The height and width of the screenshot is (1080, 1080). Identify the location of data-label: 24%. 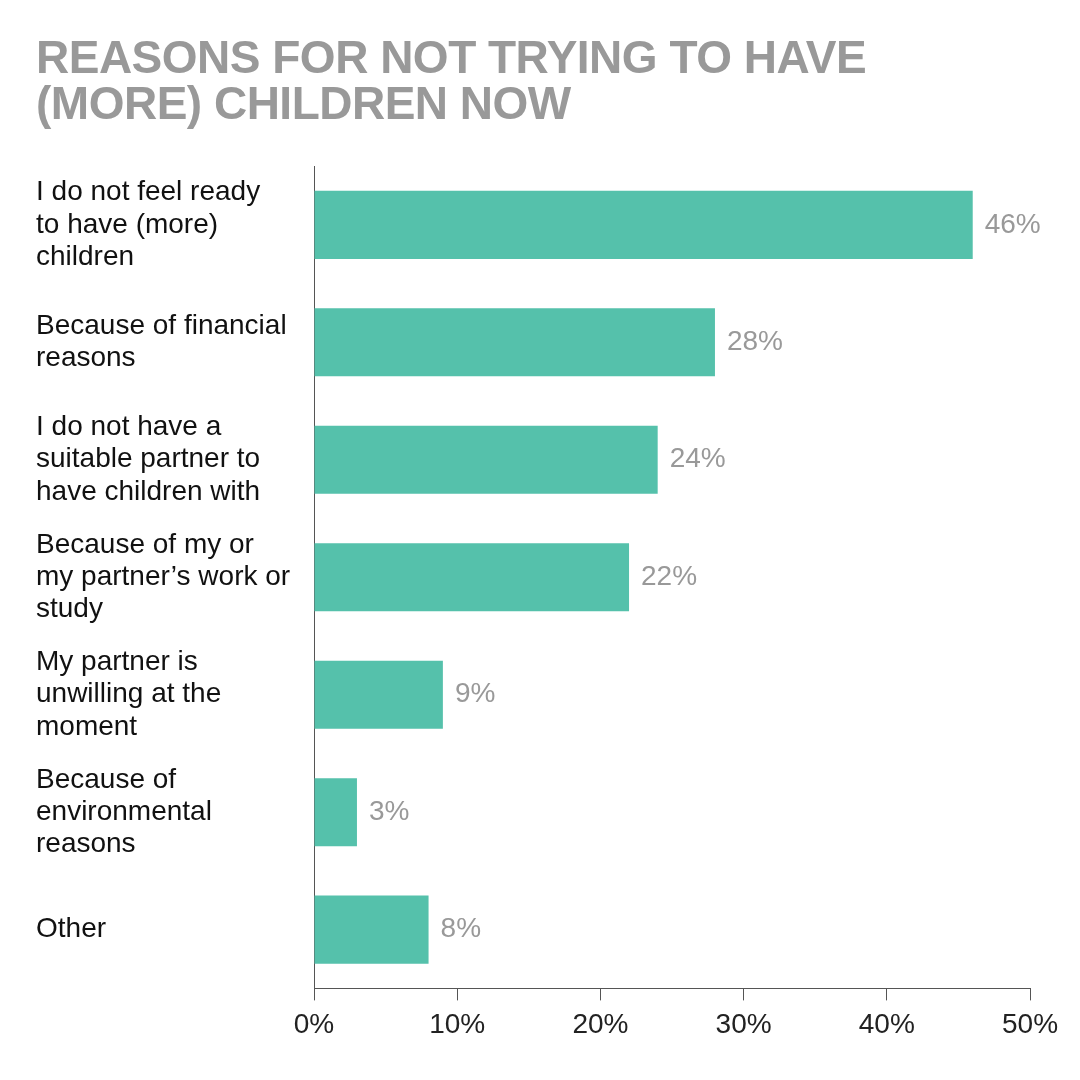
(697, 458).